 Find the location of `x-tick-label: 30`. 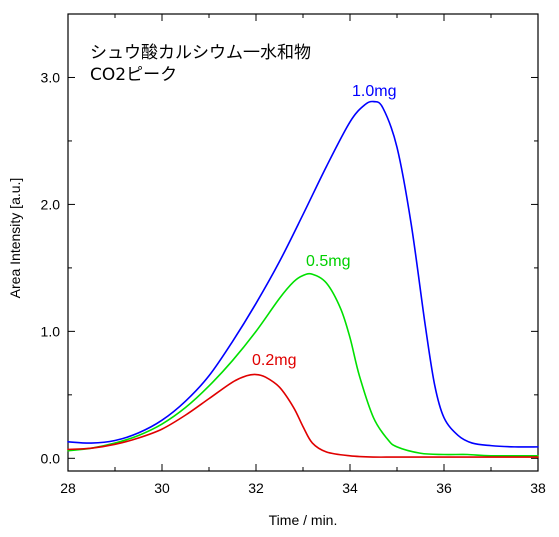

x-tick-label: 30 is located at coordinates (162, 488).